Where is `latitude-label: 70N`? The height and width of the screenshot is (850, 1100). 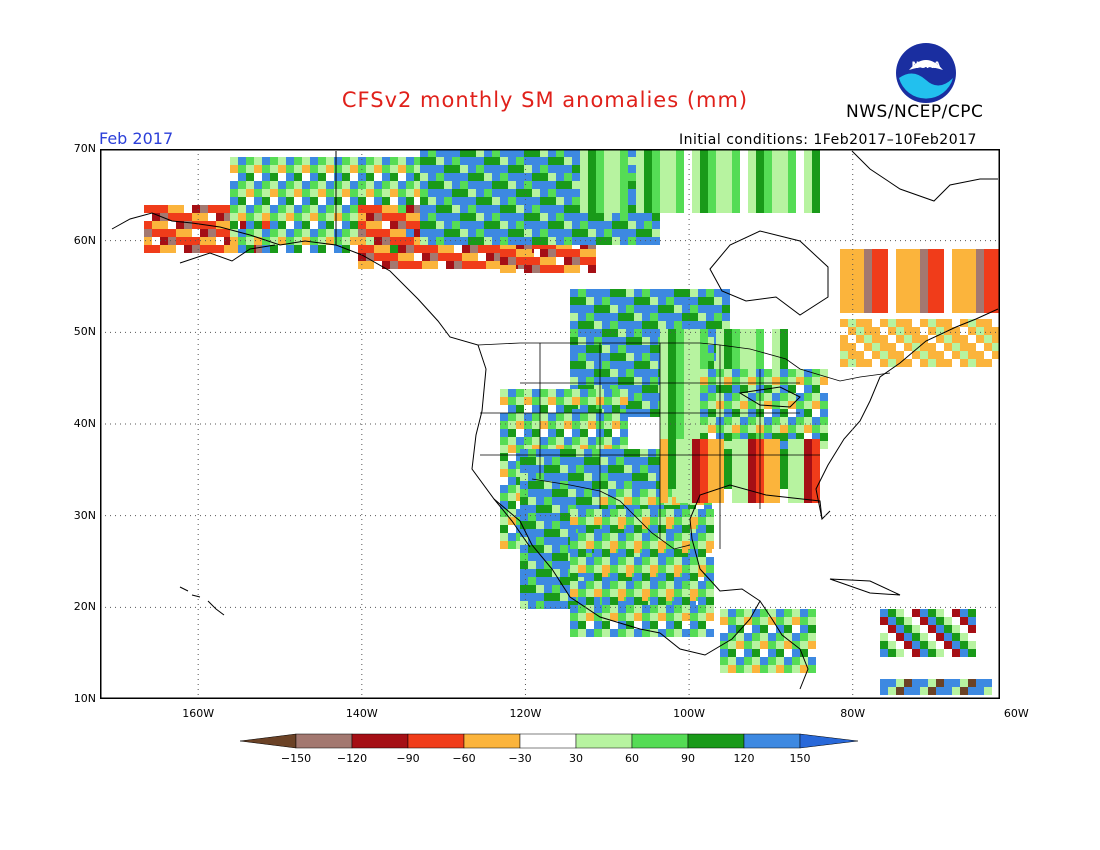
latitude-label: 70N is located at coordinates (84, 148).